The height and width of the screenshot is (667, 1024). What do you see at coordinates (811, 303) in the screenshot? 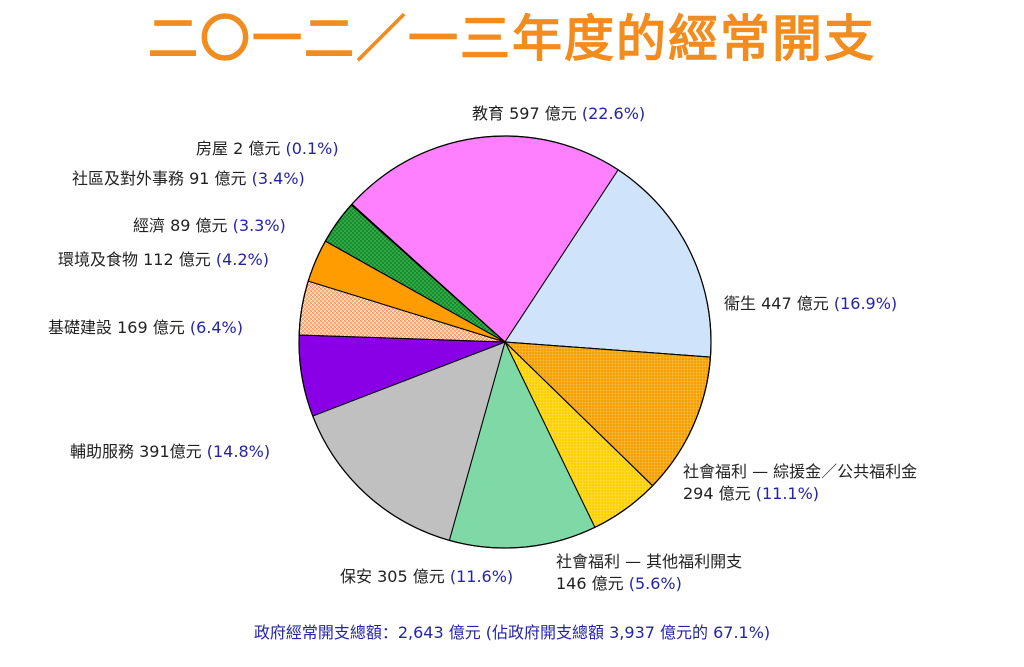
I see `label-health: 衞生 447 億元 (16.9%)` at bounding box center [811, 303].